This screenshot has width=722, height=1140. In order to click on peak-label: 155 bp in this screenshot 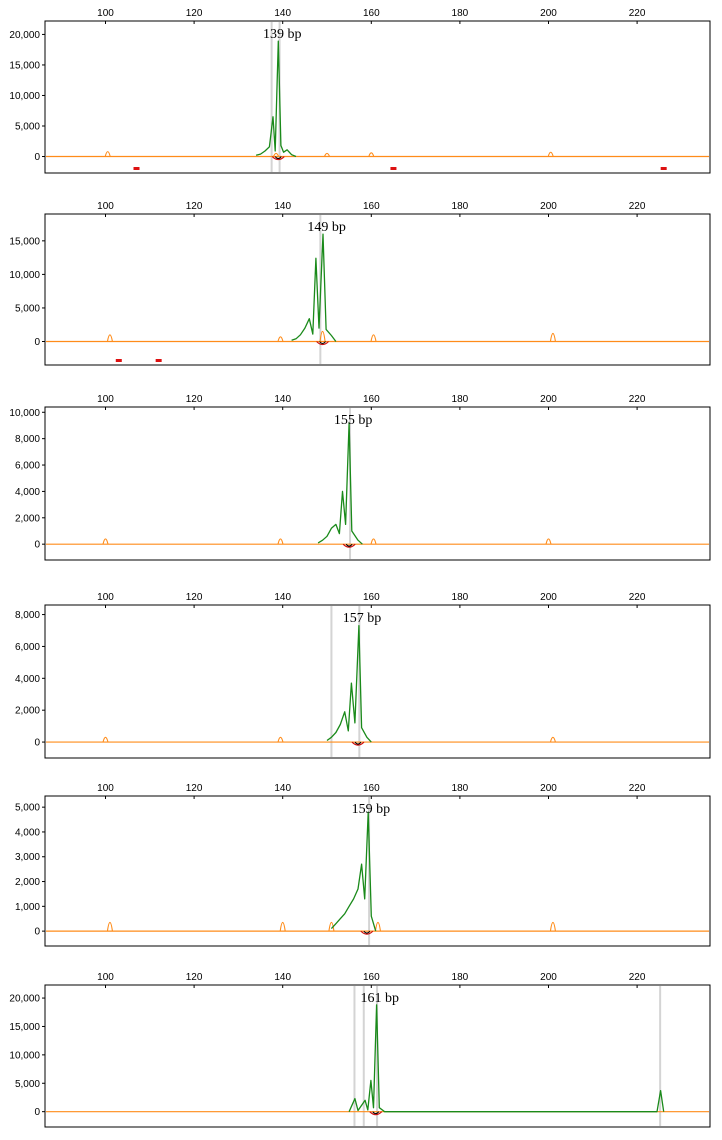, I will do `click(353, 420)`.